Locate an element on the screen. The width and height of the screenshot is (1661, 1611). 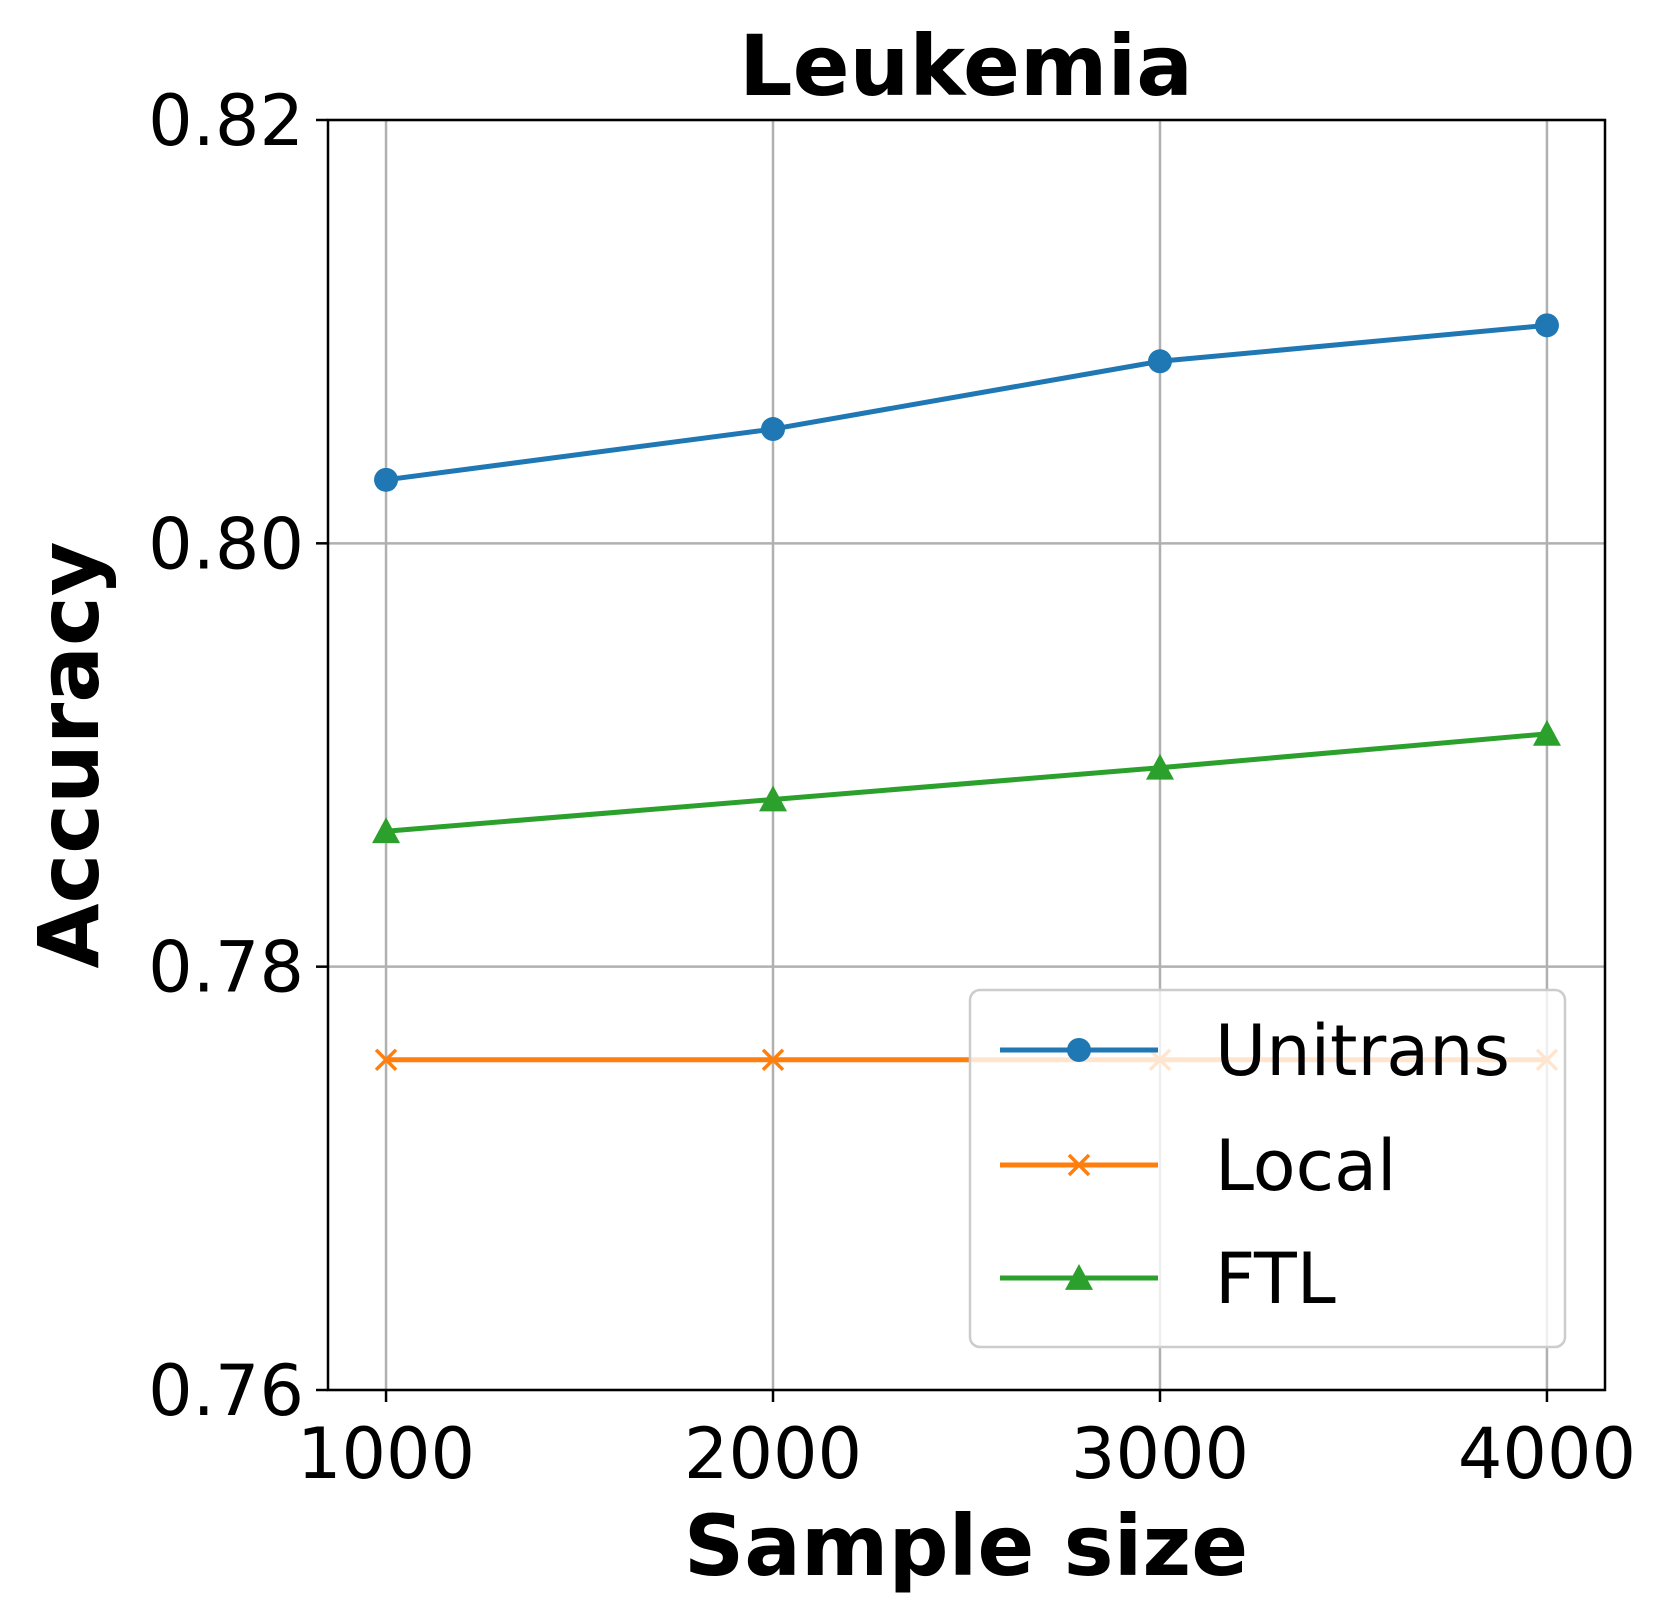
y-tick-label: 0.80 is located at coordinates (226, 544).